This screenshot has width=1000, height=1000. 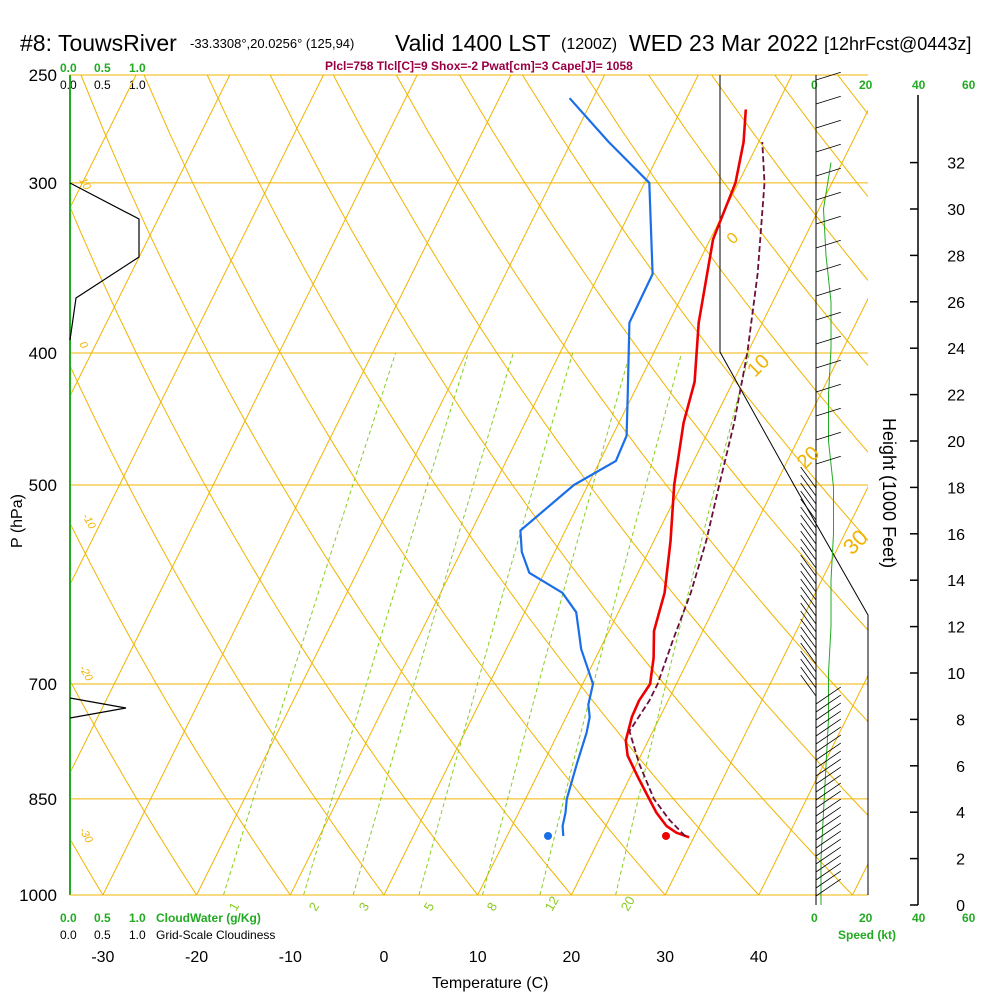 I want to click on mixing-ratio-labels: 1 2 3 5 8 12 20, so click(x=432, y=903).